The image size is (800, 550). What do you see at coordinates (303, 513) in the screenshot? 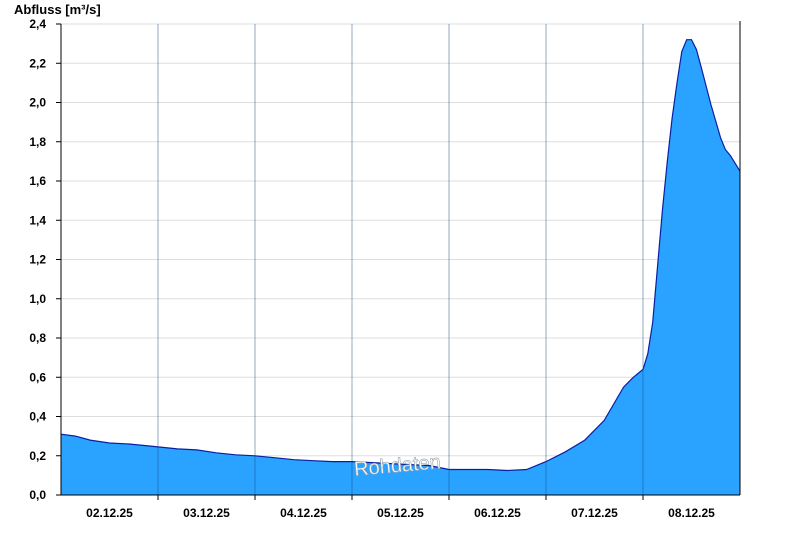
I see `x-tick-label: 04.12.25` at bounding box center [303, 513].